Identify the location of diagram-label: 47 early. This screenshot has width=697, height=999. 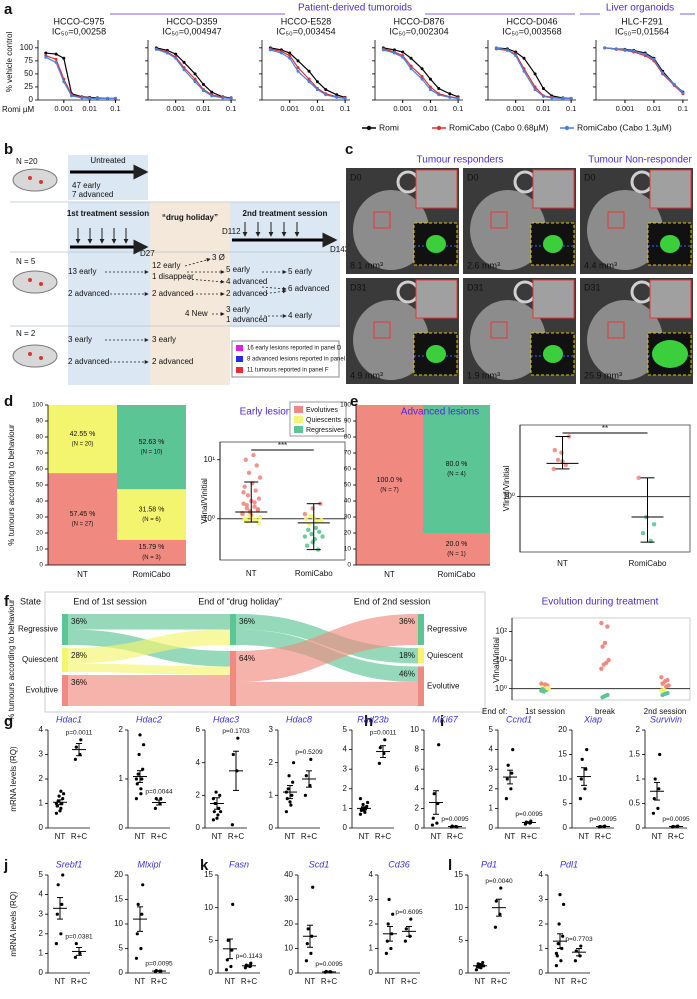
(86, 185).